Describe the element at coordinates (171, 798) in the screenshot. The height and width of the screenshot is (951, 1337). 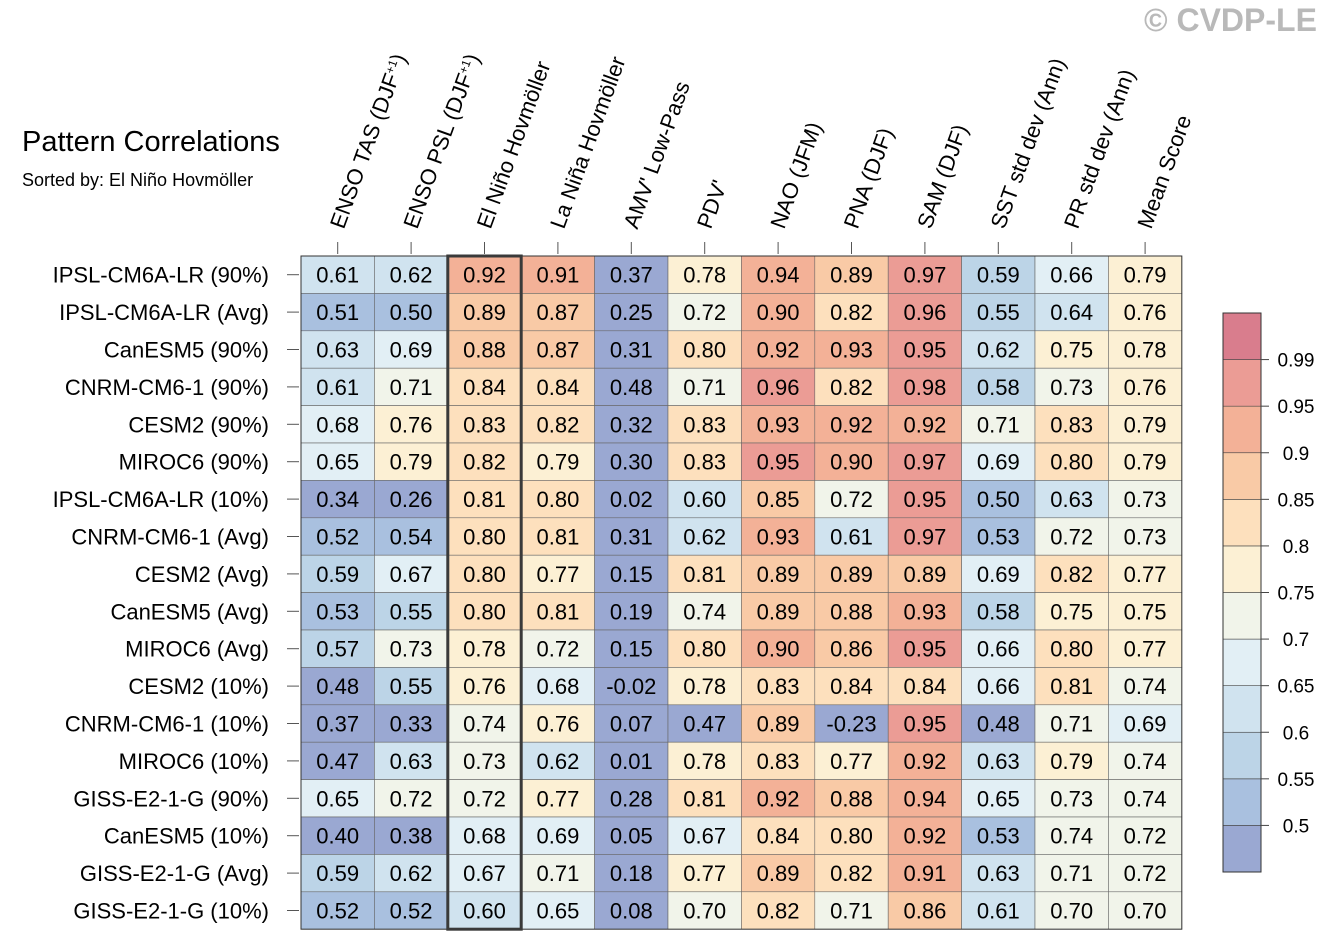
I see `row-label: GISS-E2-1-G (90%)` at that location.